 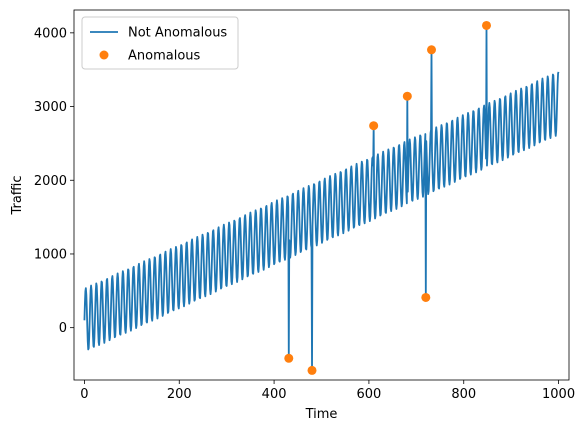 I want to click on y-tick-label: 0, so click(x=63, y=328).